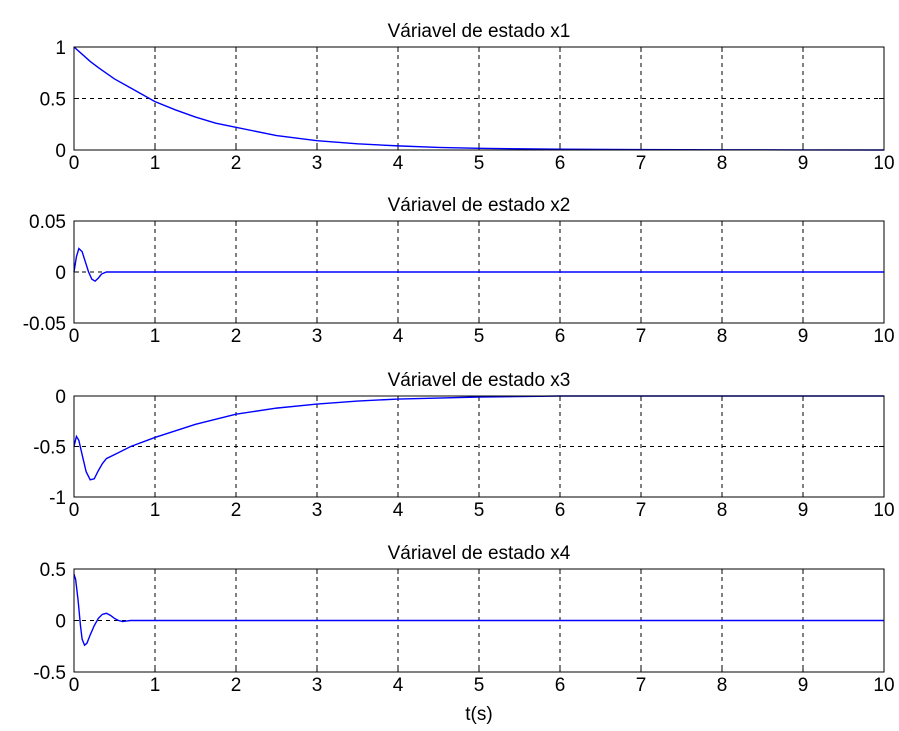 The image size is (899, 731). Describe the element at coordinates (479, 380) in the screenshot. I see `subplot-title: Váriavel de estado x3` at that location.